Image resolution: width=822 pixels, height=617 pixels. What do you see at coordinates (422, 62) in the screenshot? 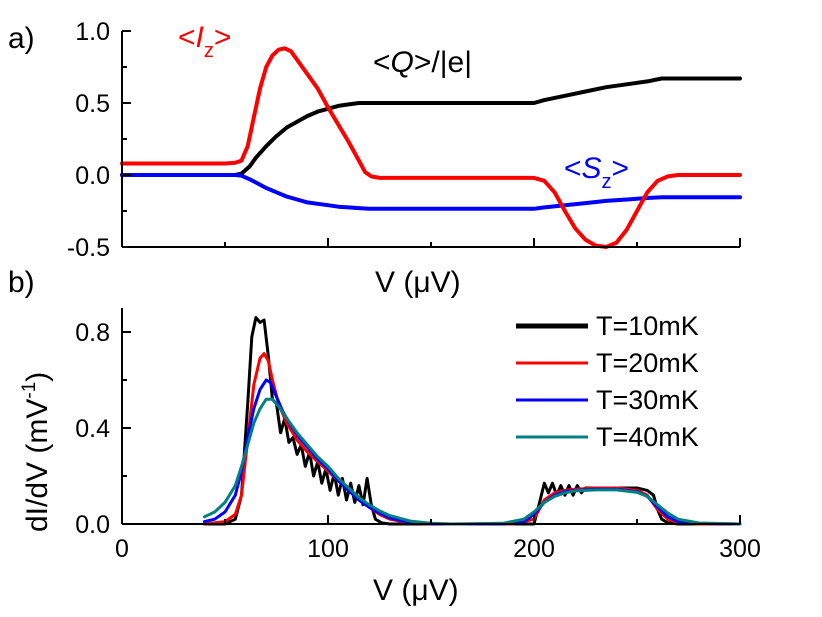
I see `annotation-q: <Q>/|e|` at bounding box center [422, 62].